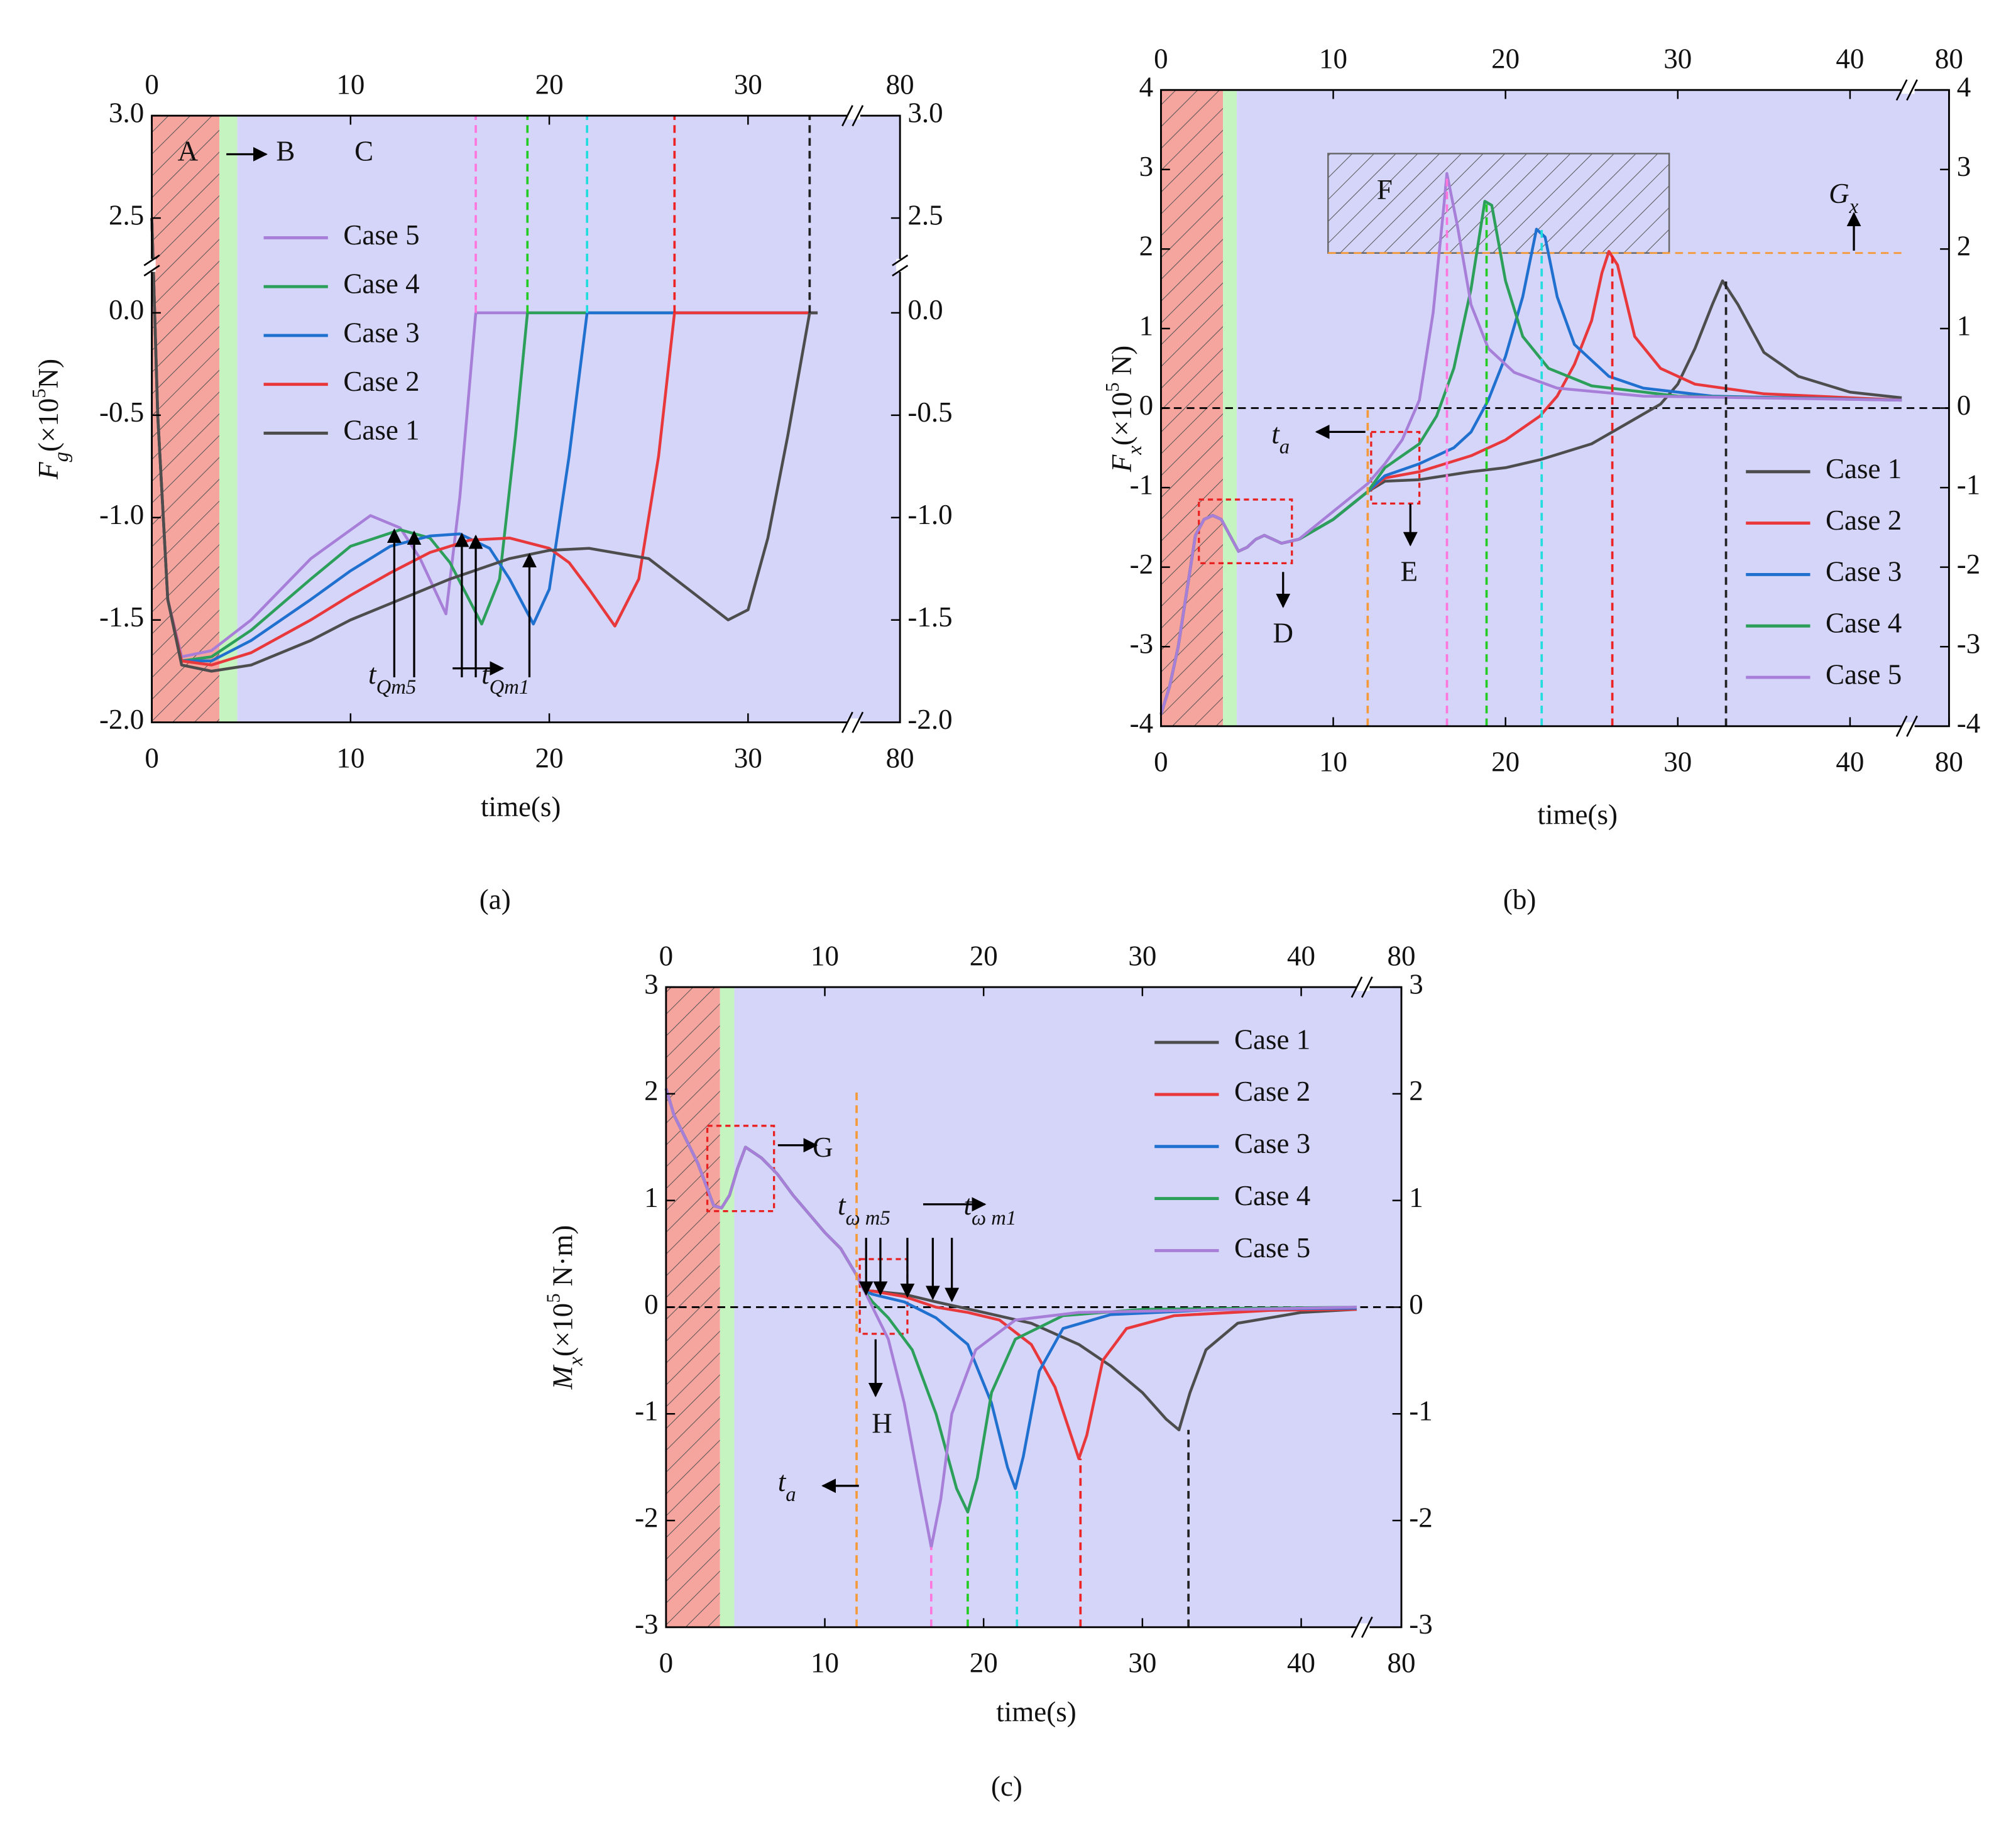 This screenshot has width=2016, height=1829. Describe the element at coordinates (1146, 87) in the screenshot. I see `y-tick-label: 4` at that location.